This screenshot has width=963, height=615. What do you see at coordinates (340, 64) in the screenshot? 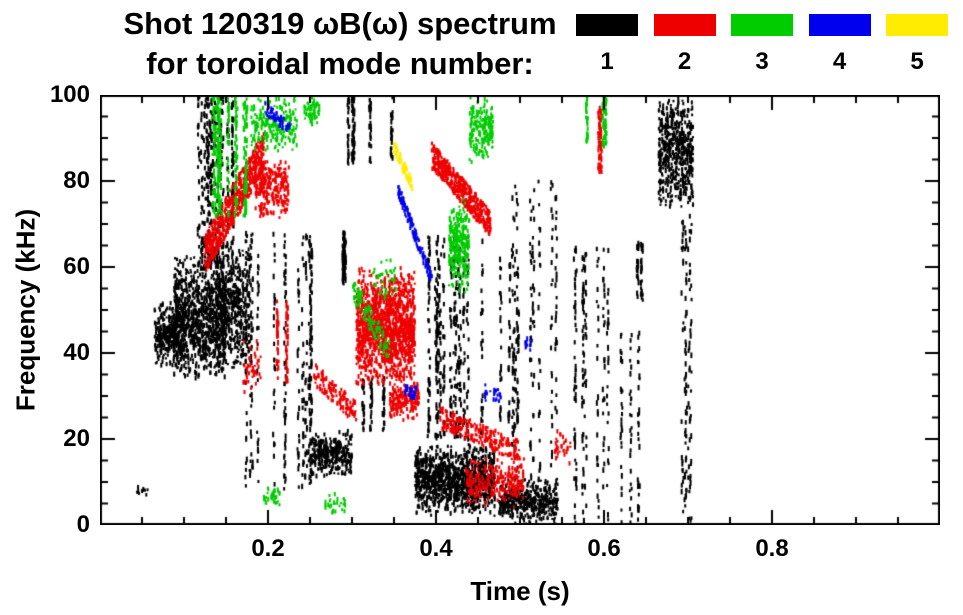
I see `chart-subtitle: for toroidal mode number:` at bounding box center [340, 64].